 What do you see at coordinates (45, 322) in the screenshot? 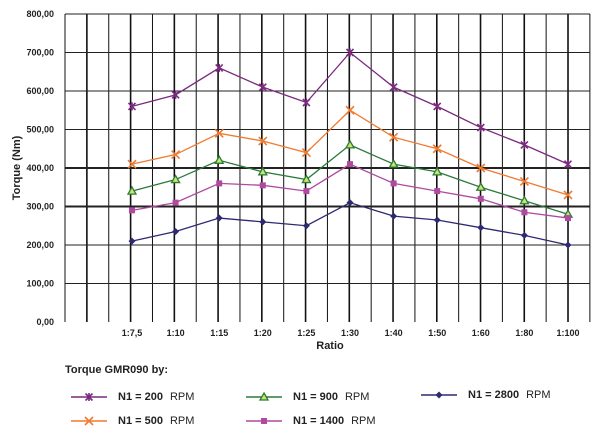
I see `y-tick-label: 0,00` at bounding box center [45, 322].